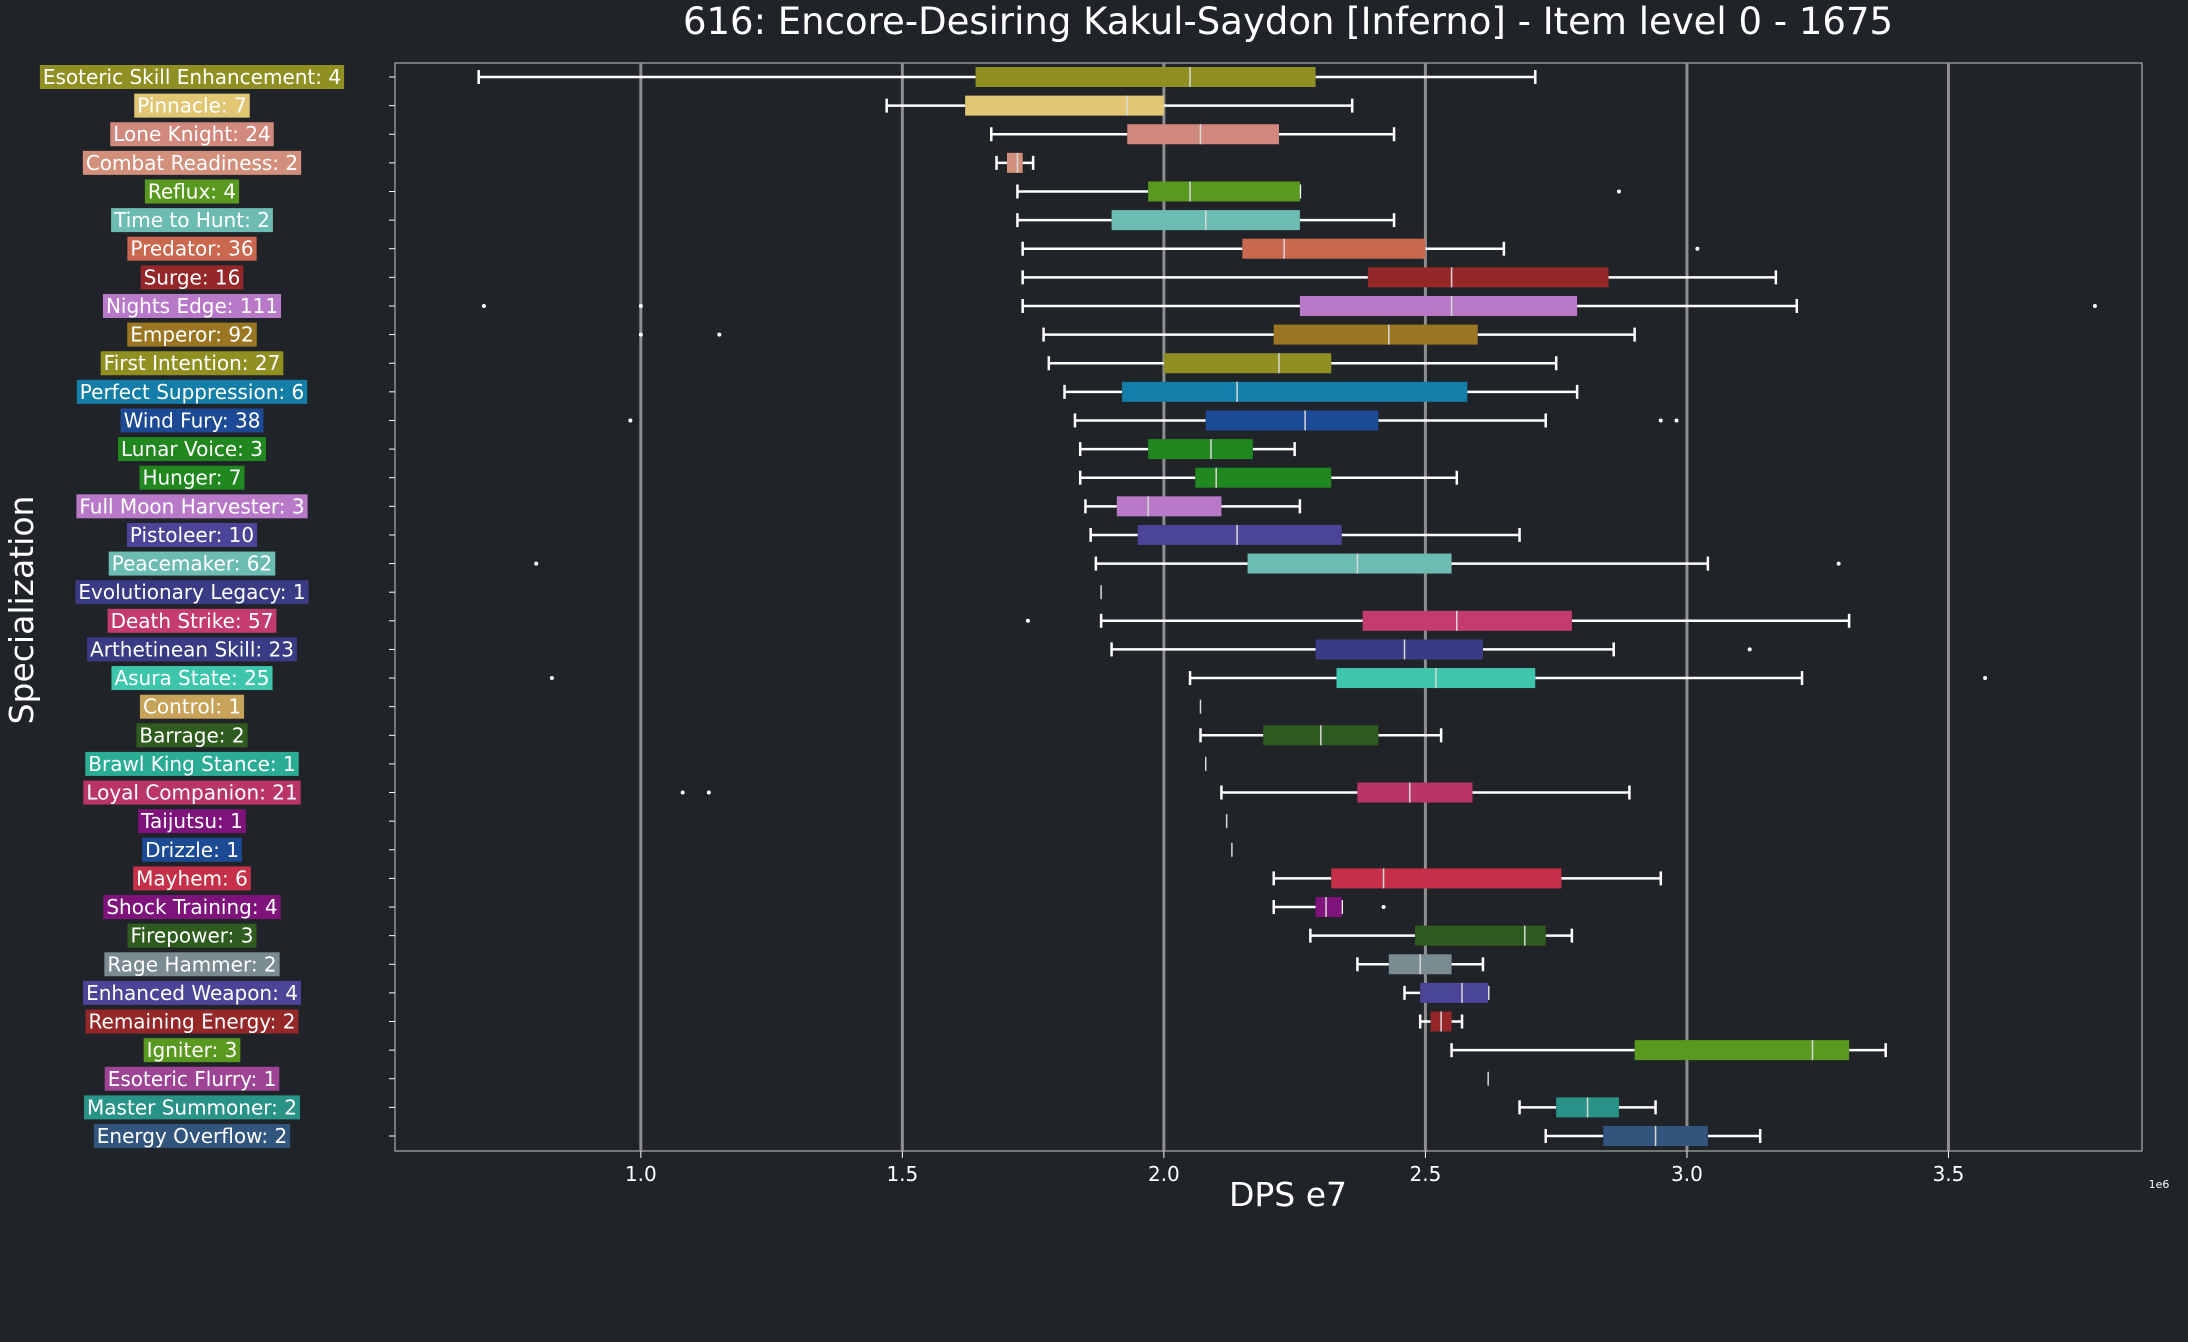 The width and height of the screenshot is (2188, 1342). I want to click on category-label: Arthetinean Skill: 23, so click(192, 649).